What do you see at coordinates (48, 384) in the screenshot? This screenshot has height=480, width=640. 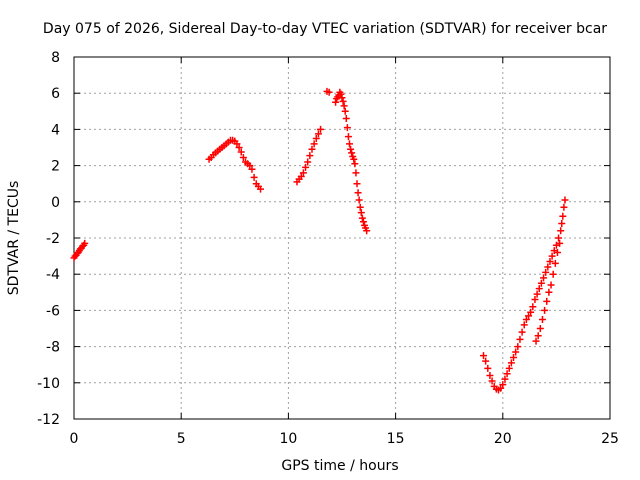 I see `y-tick-label: -10` at bounding box center [48, 384].